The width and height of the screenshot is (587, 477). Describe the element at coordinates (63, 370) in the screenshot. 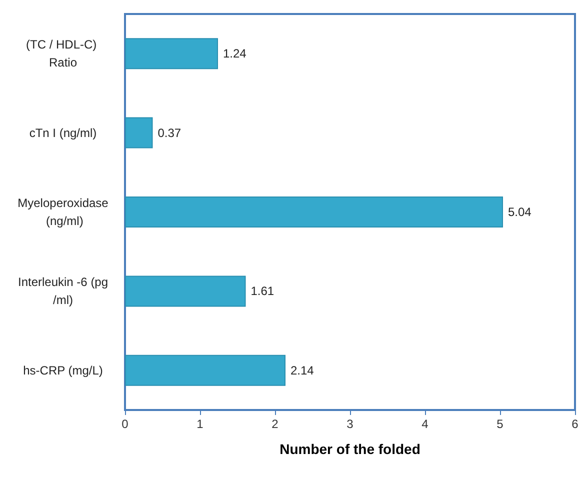

I see `y-tick-label: hs-CRP (mg/L)` at that location.